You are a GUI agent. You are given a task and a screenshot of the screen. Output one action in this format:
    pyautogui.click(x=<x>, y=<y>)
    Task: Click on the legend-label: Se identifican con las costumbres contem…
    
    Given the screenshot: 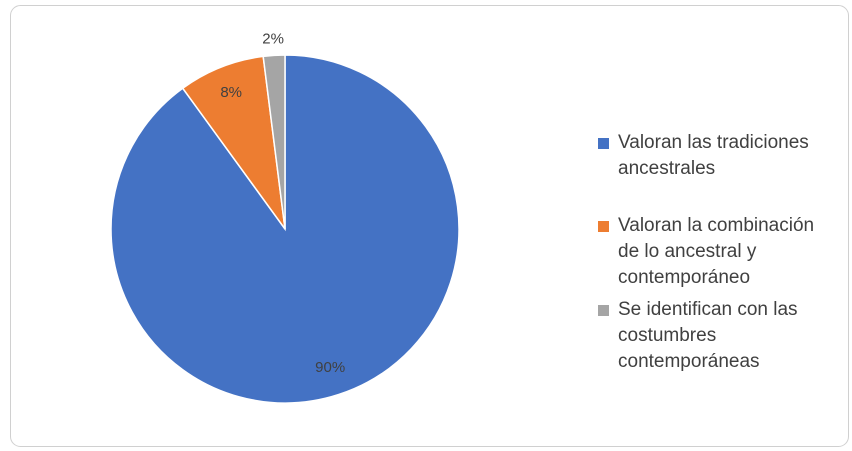 What is the action you would take?
    pyautogui.click(x=708, y=335)
    